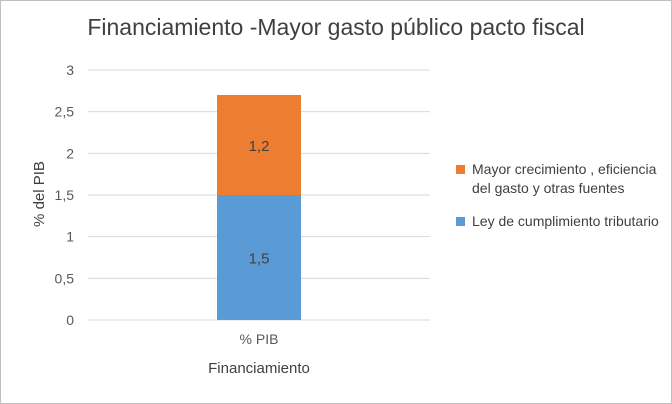 The image size is (672, 404). Describe the element at coordinates (565, 221) in the screenshot. I see `legend-label-ley-cumplimiento: Ley de cumplimiento tributario` at that location.